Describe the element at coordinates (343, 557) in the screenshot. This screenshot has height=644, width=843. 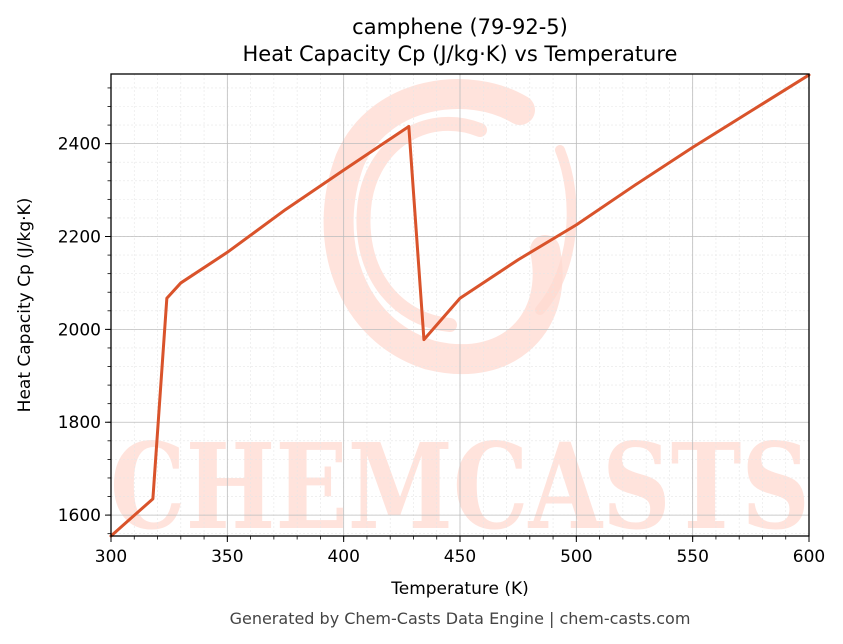
I see `x-tick-label: 400` at that location.